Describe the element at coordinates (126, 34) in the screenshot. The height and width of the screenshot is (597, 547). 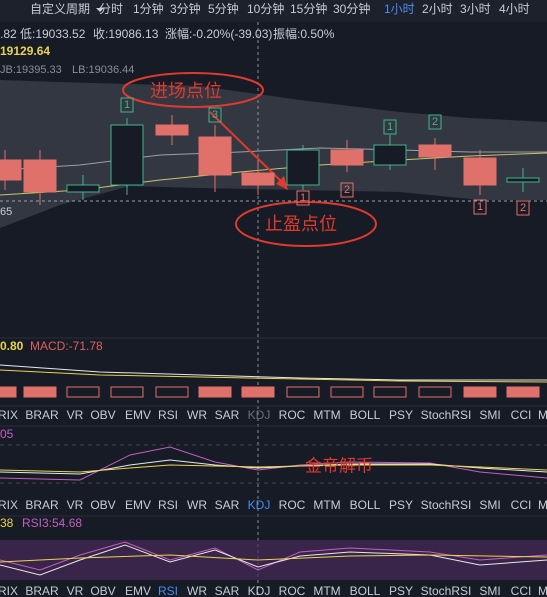
I see `close: 收:19086.13` at that location.